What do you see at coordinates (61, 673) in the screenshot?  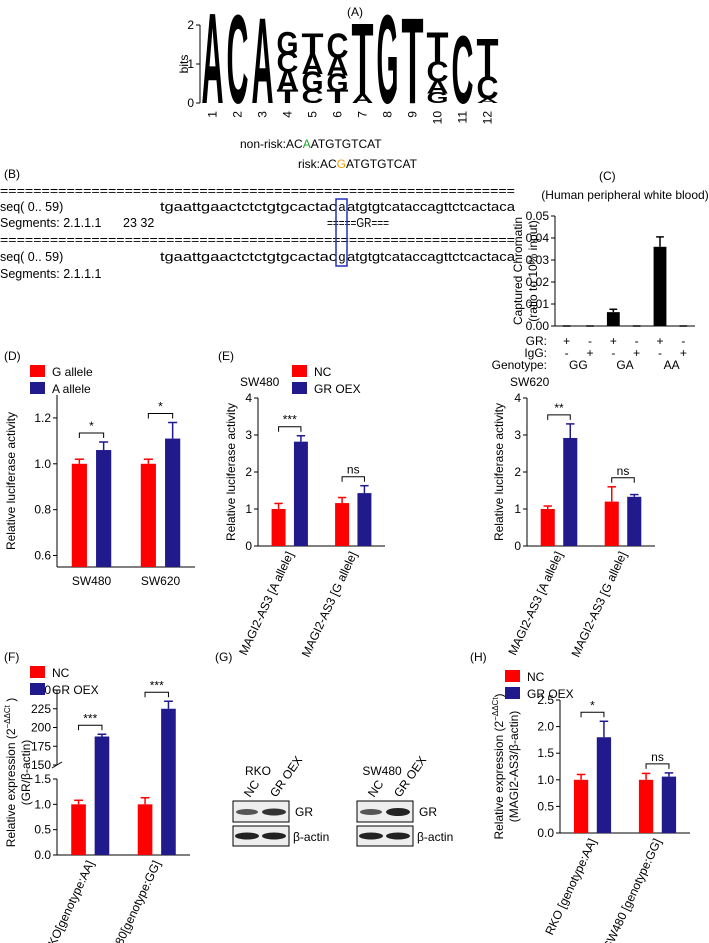 I see `legend-label: NC` at bounding box center [61, 673].